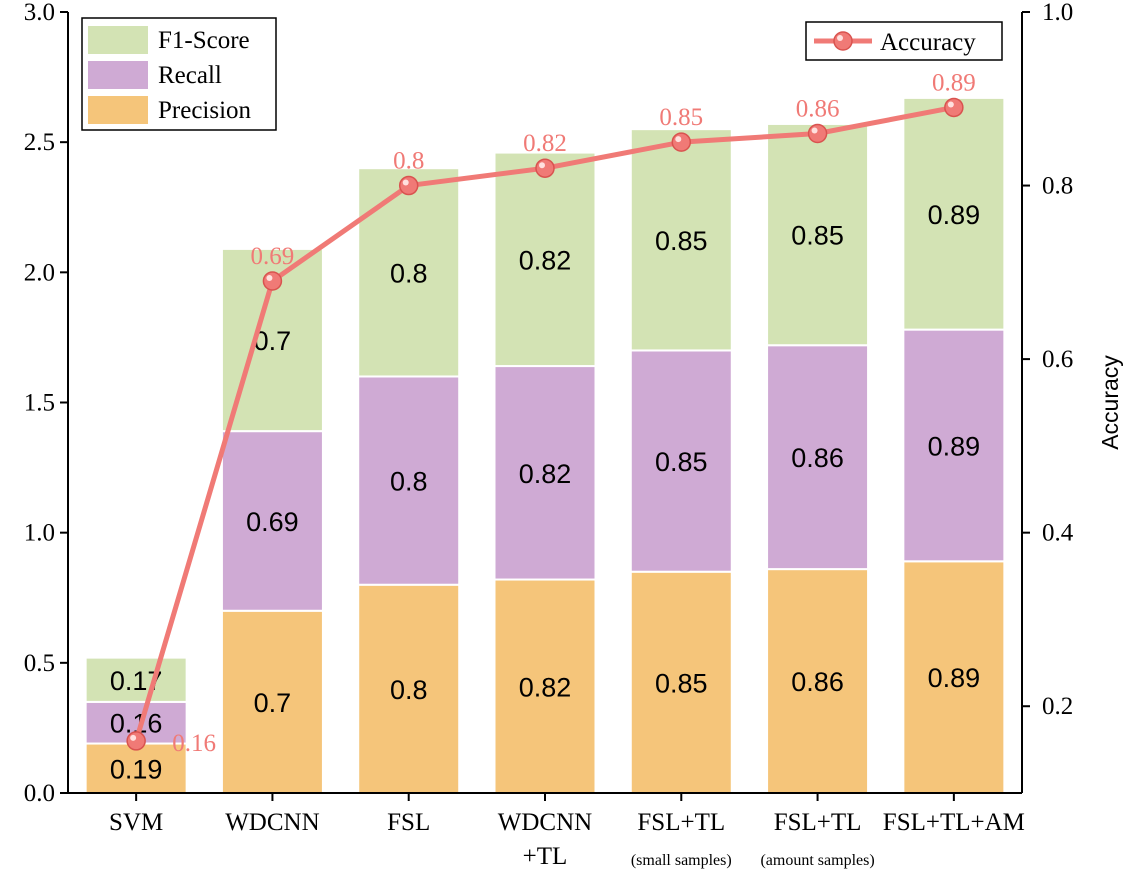 This screenshot has width=1140, height=873. I want to click on legend-group: F1-Score Recall Precision Accuracy, so click(542, 74).